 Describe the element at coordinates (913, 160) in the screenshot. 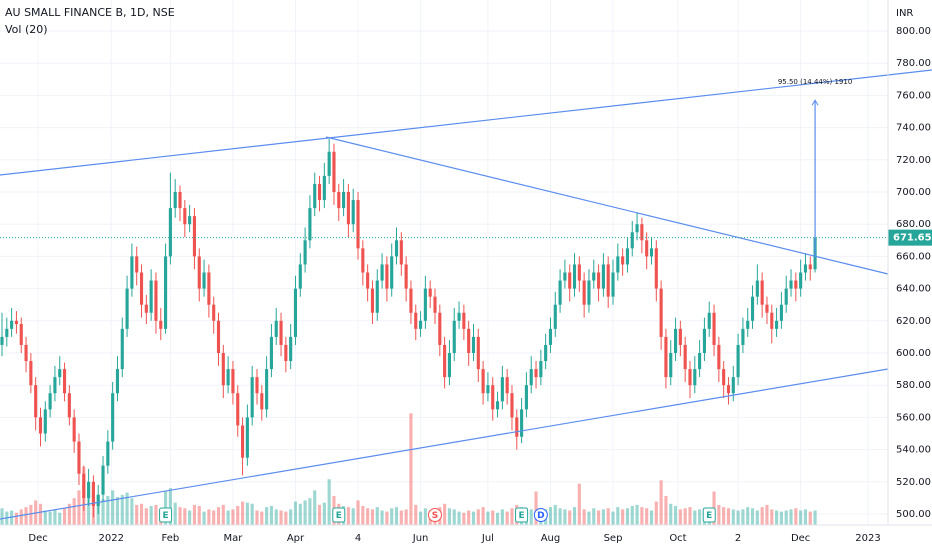

I see `y-tick-label: 720.00` at that location.